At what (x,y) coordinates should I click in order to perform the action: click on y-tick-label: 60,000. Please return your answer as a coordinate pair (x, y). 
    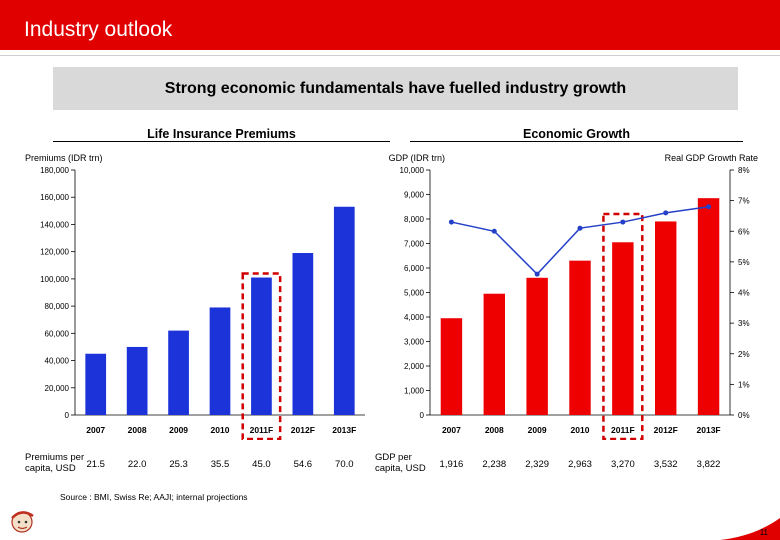
    Looking at the image, I should click on (57, 333).